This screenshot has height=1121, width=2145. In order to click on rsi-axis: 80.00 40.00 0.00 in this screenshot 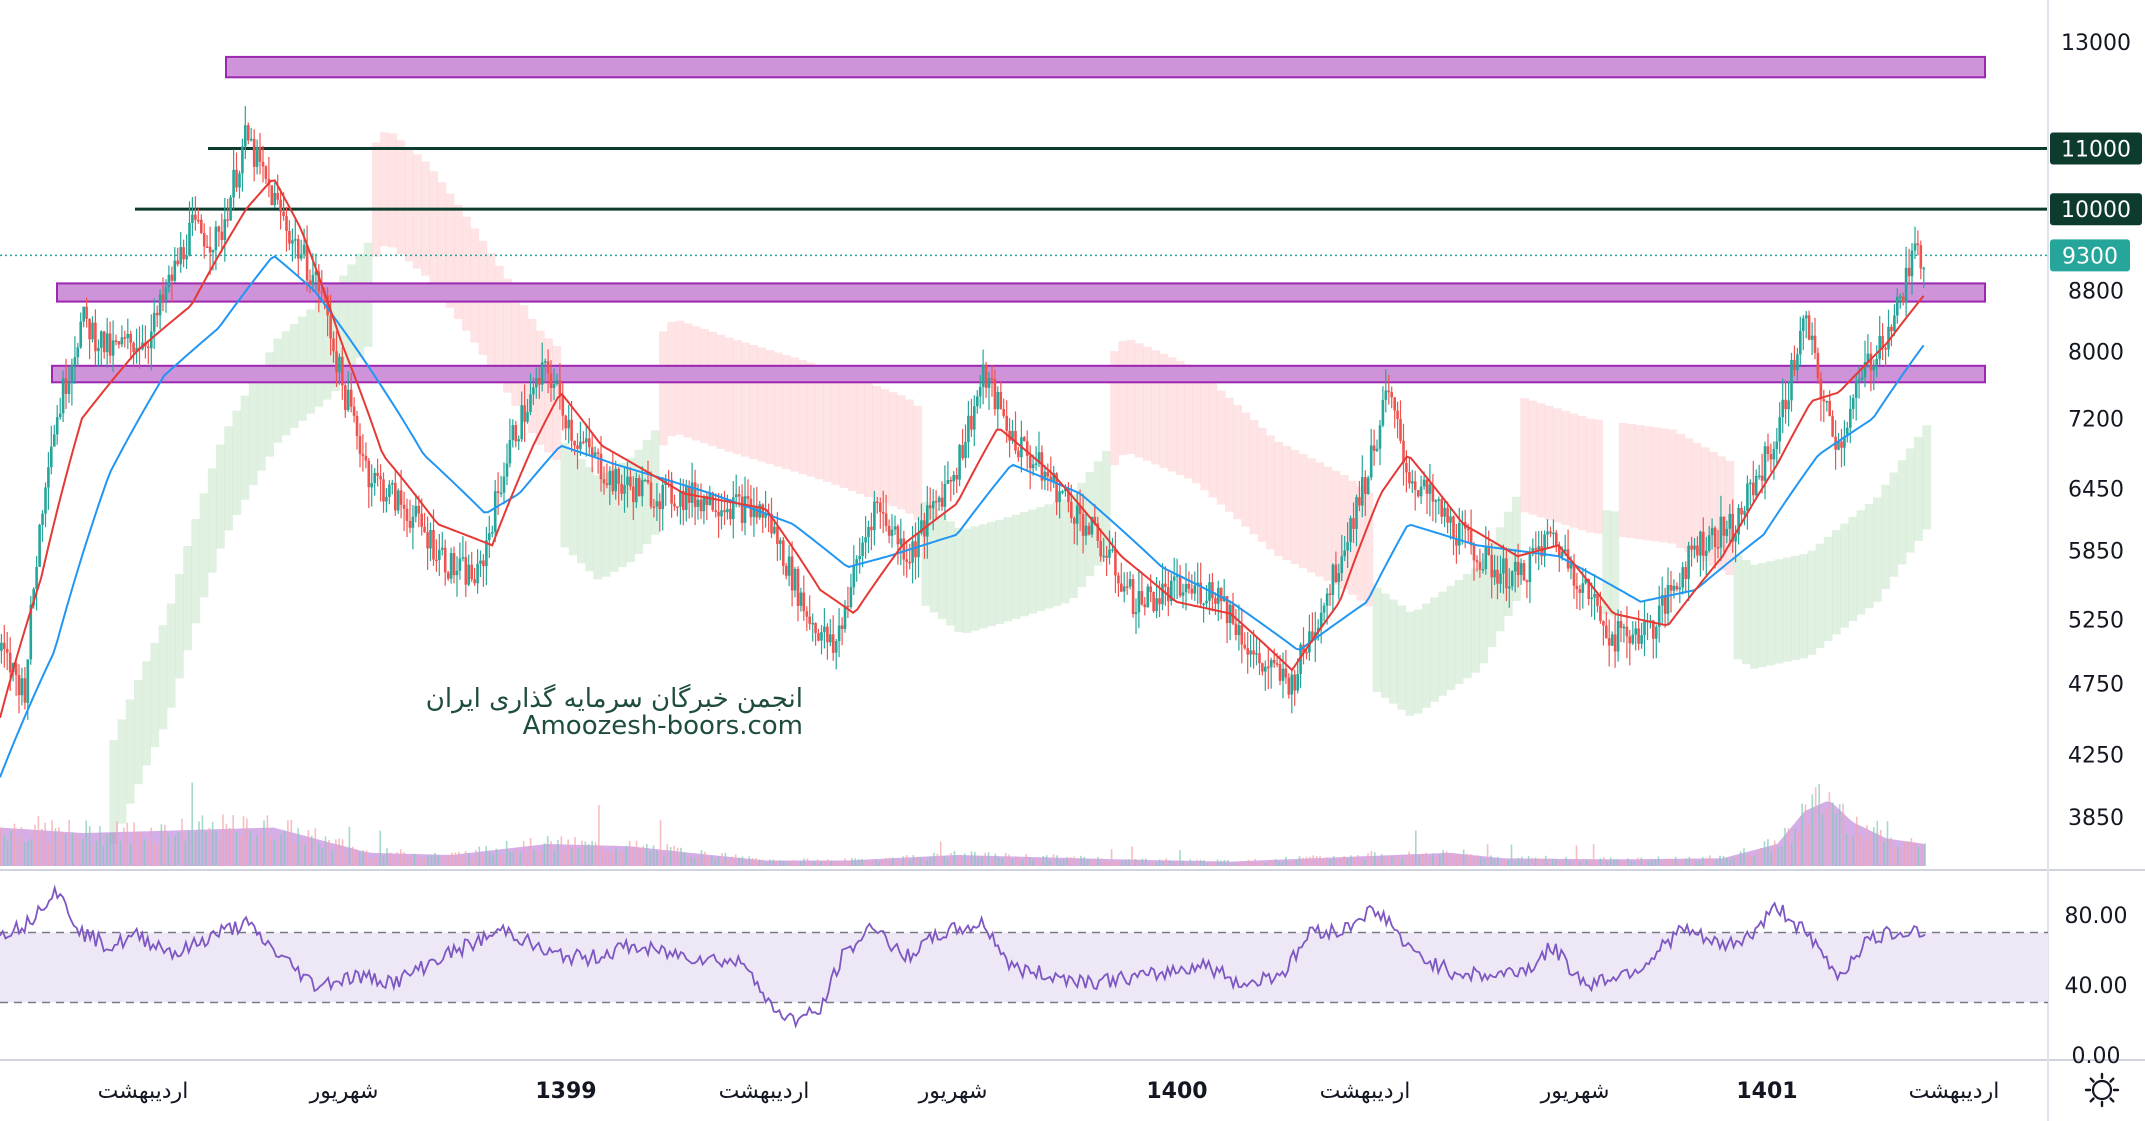, I will do `click(2096, 986)`.